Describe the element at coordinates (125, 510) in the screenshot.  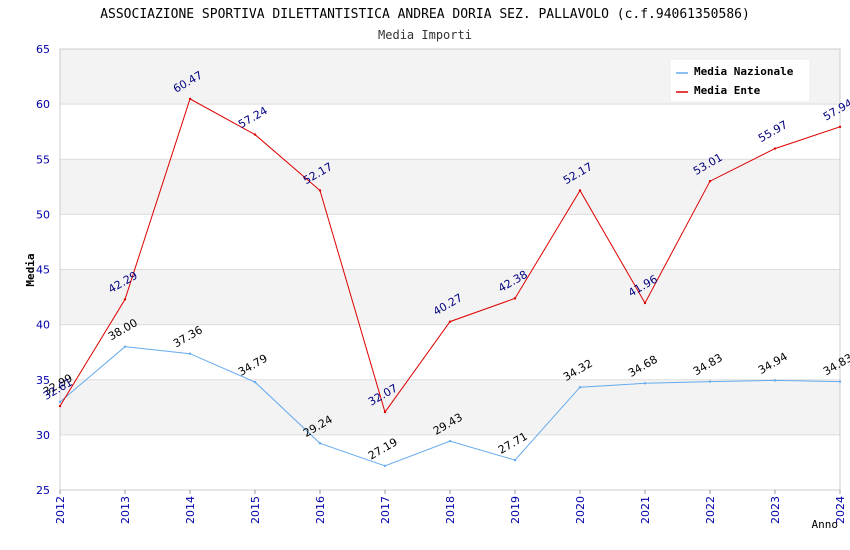
I see `x-tick-label: 2013` at that location.